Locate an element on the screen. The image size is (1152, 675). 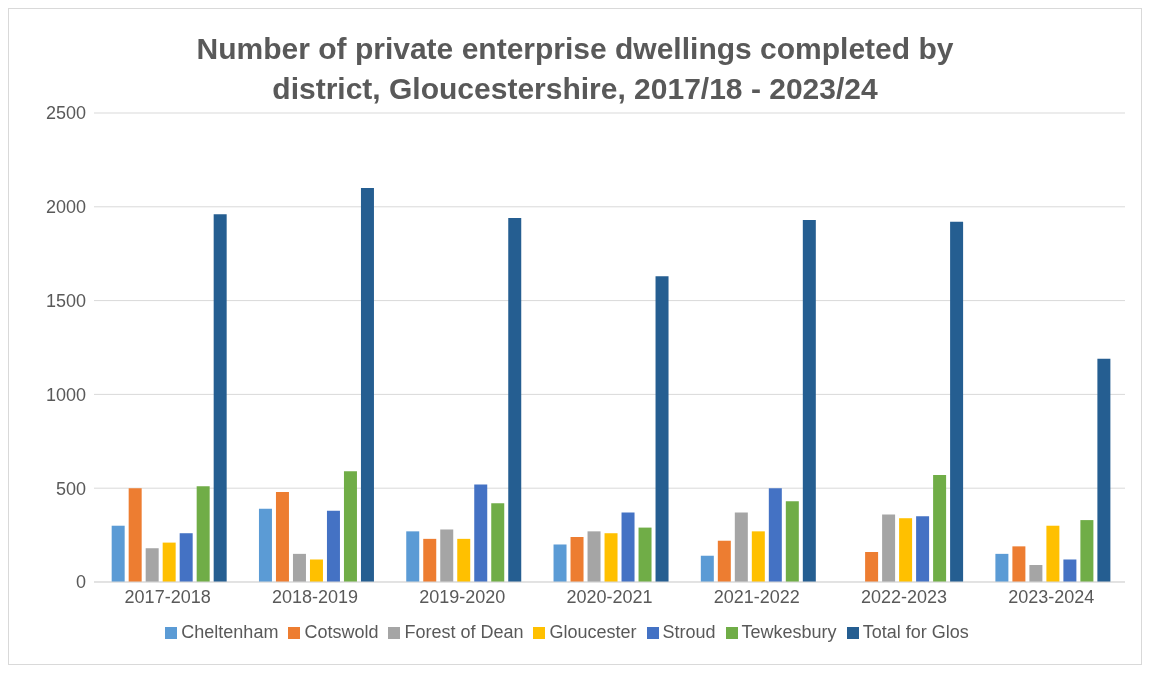
x-tick-label: 2019-2020 is located at coordinates (462, 596).